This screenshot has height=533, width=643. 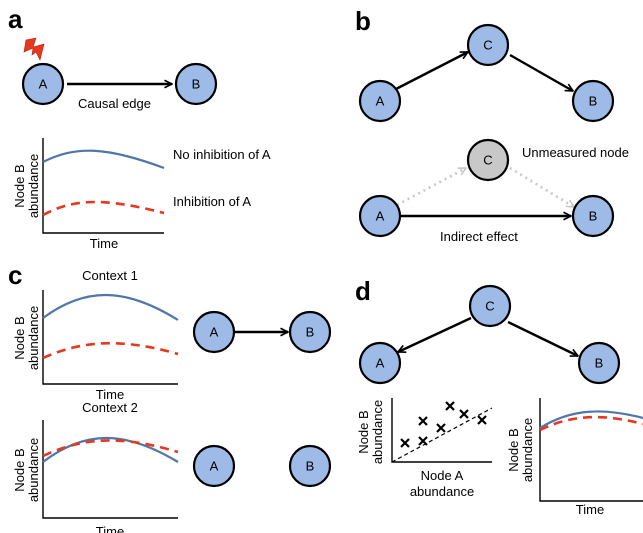 What do you see at coordinates (527, 450) in the screenshot?
I see `time-y-label-line2: abundance` at bounding box center [527, 450].